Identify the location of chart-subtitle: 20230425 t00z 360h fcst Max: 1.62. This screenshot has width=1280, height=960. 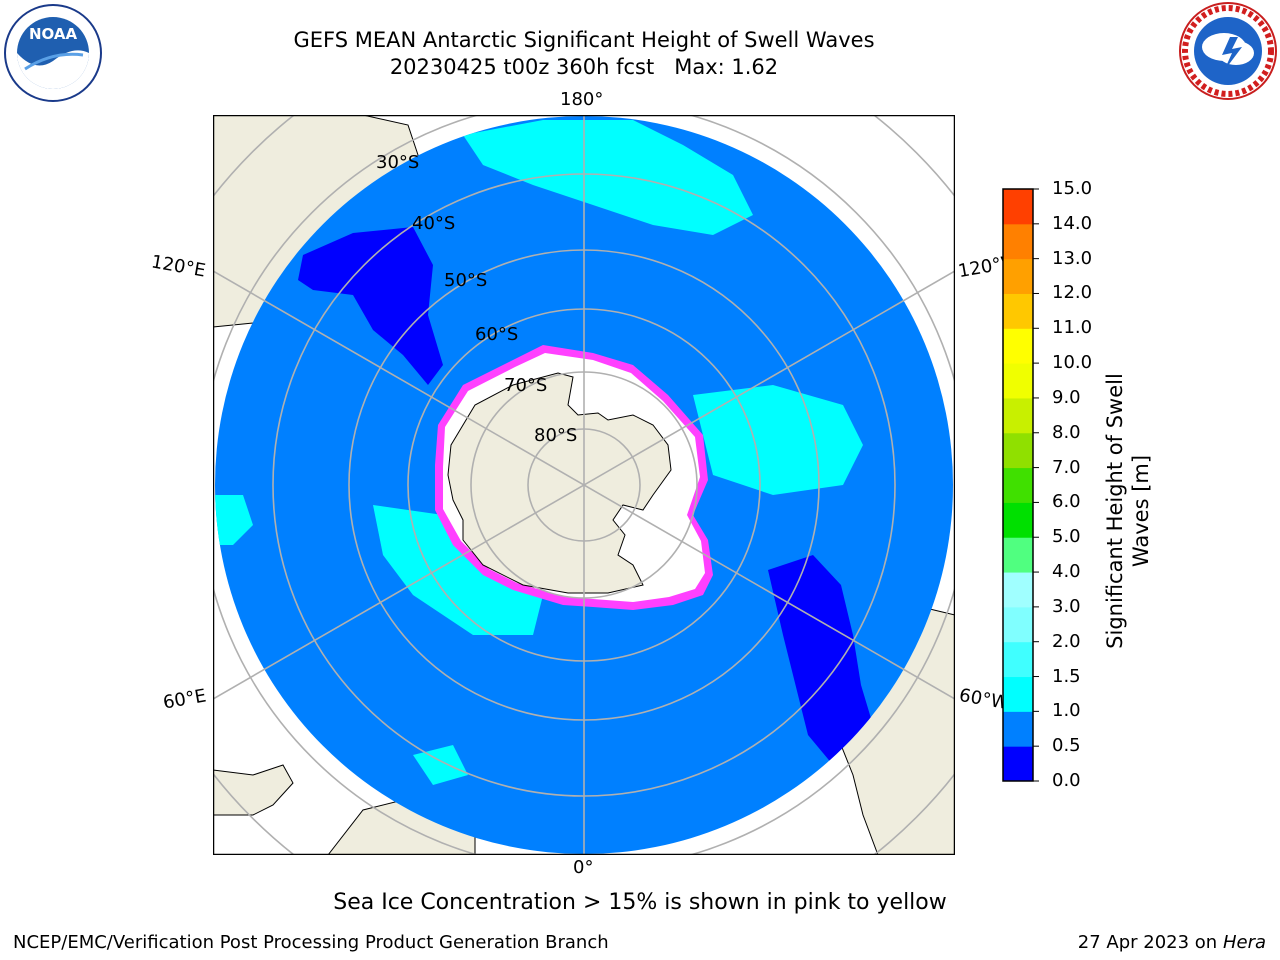
(584, 67).